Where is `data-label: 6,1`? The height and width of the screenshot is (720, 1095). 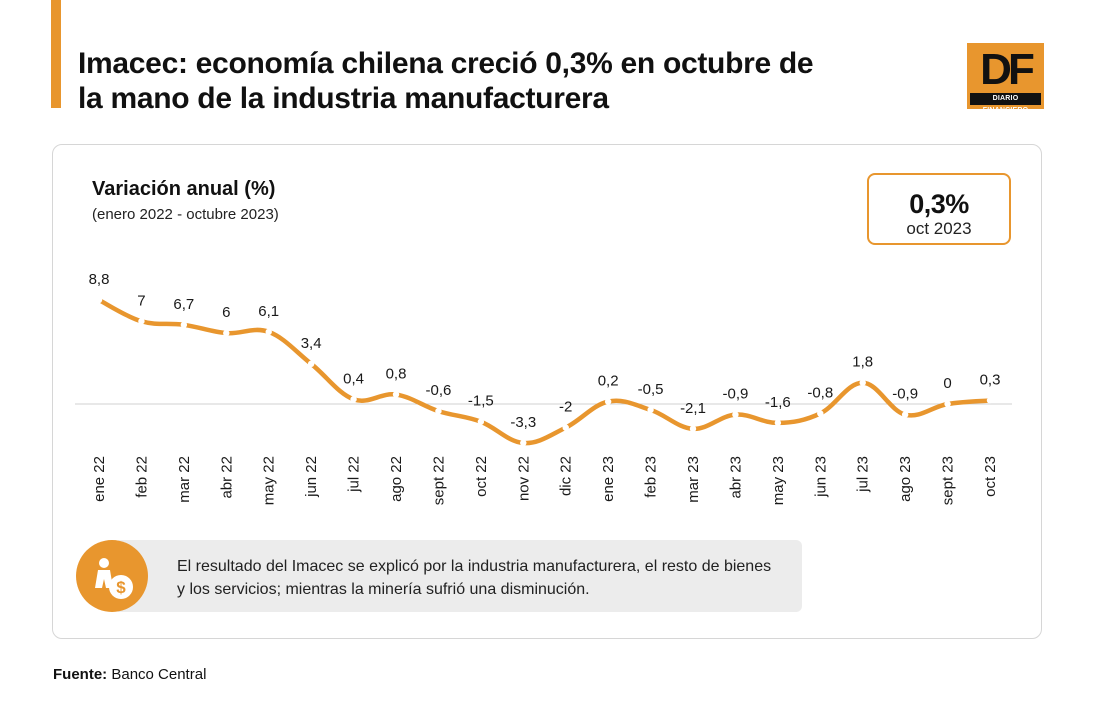 data-label: 6,1 is located at coordinates (268, 311).